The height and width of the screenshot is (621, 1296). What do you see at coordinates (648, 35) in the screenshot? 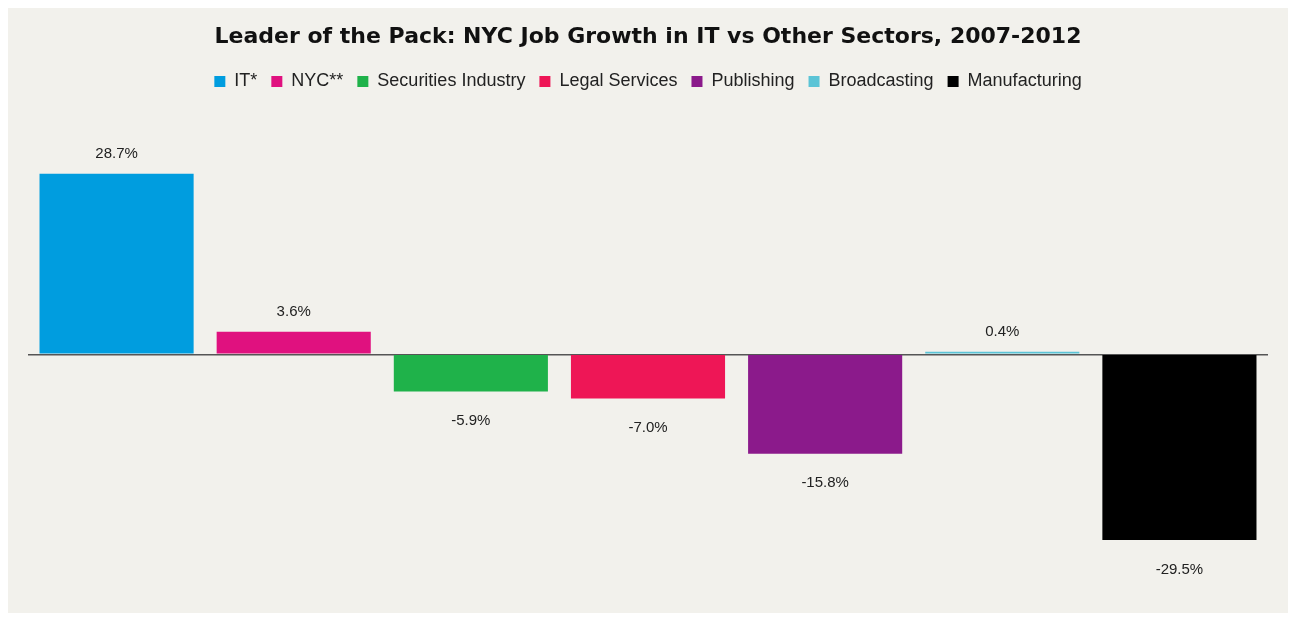
I see `chart-title: Leader of the Pack: NYC Job Growth in IT vs Other Sectors, 2007-2012` at bounding box center [648, 35].